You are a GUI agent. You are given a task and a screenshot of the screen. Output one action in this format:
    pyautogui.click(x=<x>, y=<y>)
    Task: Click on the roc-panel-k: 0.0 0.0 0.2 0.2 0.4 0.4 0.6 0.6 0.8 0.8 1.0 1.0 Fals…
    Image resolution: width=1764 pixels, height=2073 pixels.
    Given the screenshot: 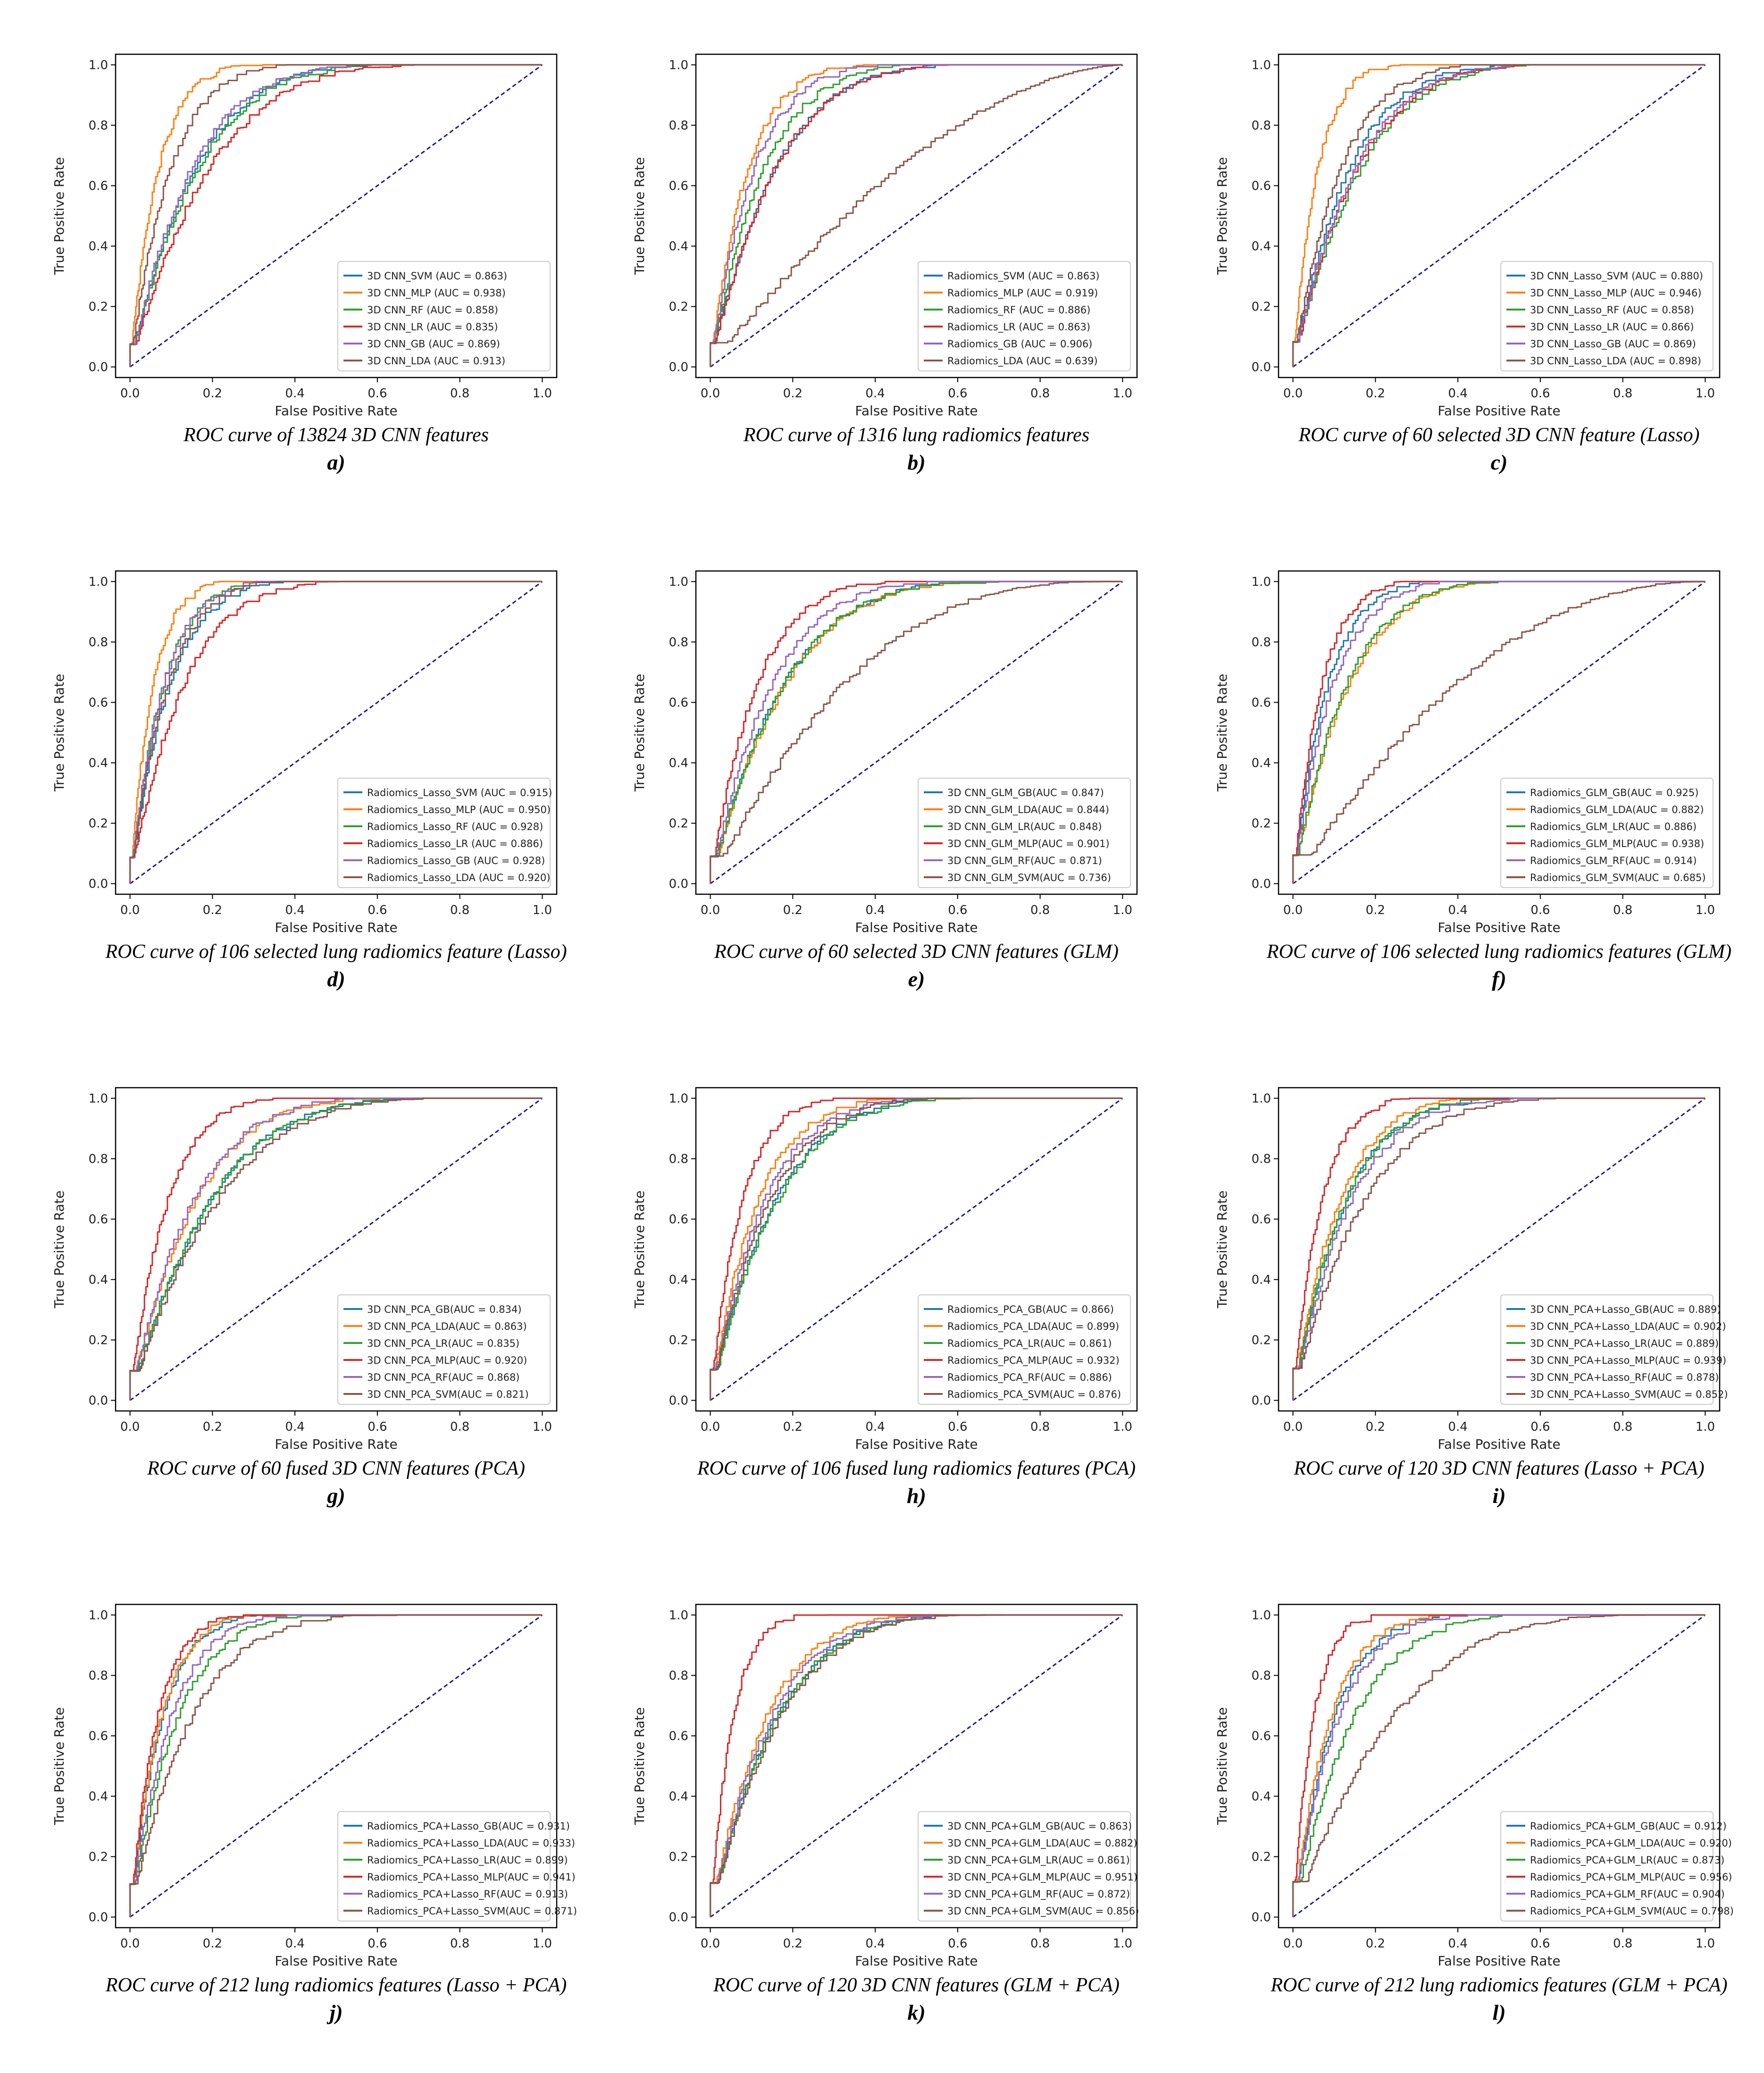 What is the action you would take?
    pyautogui.click(x=885, y=1813)
    